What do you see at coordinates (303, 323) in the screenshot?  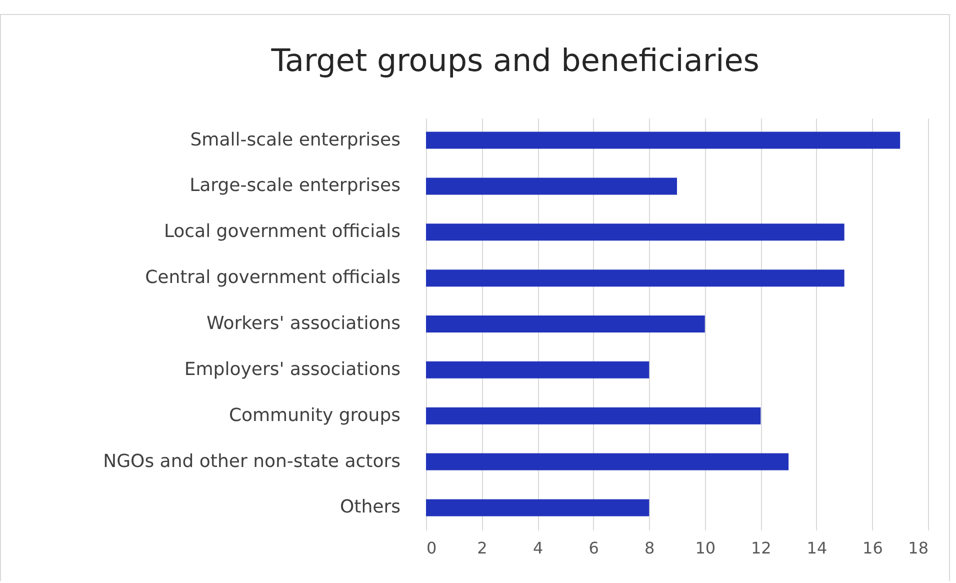 I see `y-tick-label: Workers' associations` at bounding box center [303, 323].